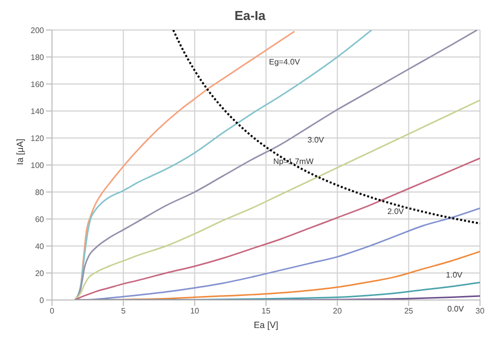 The height and width of the screenshot is (342, 500). What do you see at coordinates (37, 30) in the screenshot?
I see `y-tick-label: 200` at bounding box center [37, 30].